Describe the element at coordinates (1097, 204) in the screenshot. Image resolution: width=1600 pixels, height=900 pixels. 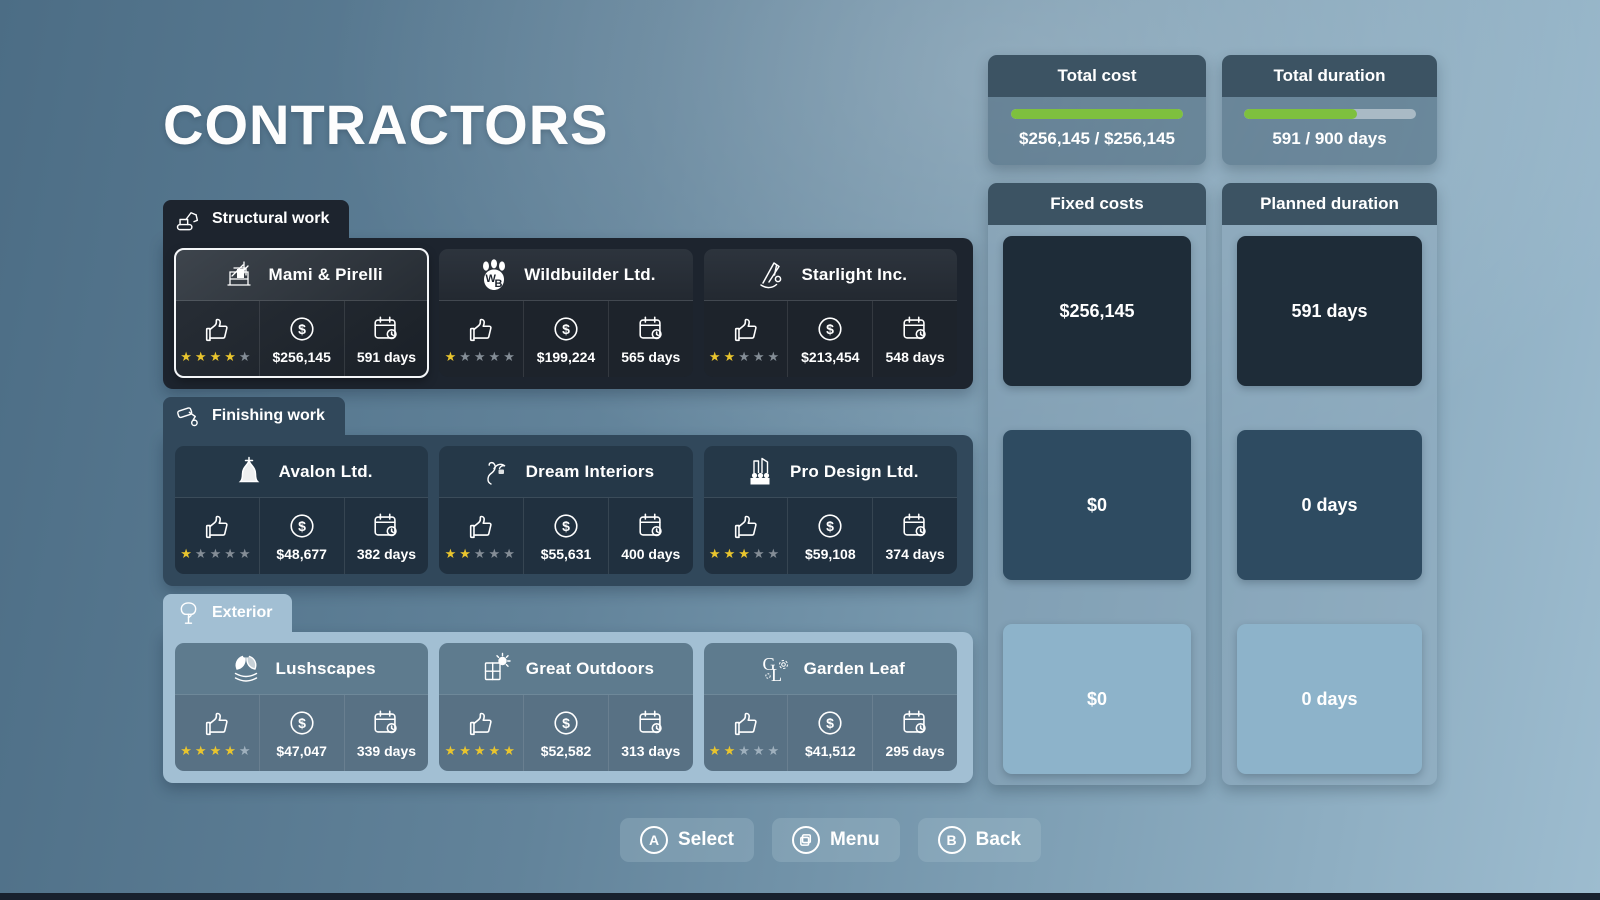
I see `fixed-costs-header: Fixed costs` at that location.